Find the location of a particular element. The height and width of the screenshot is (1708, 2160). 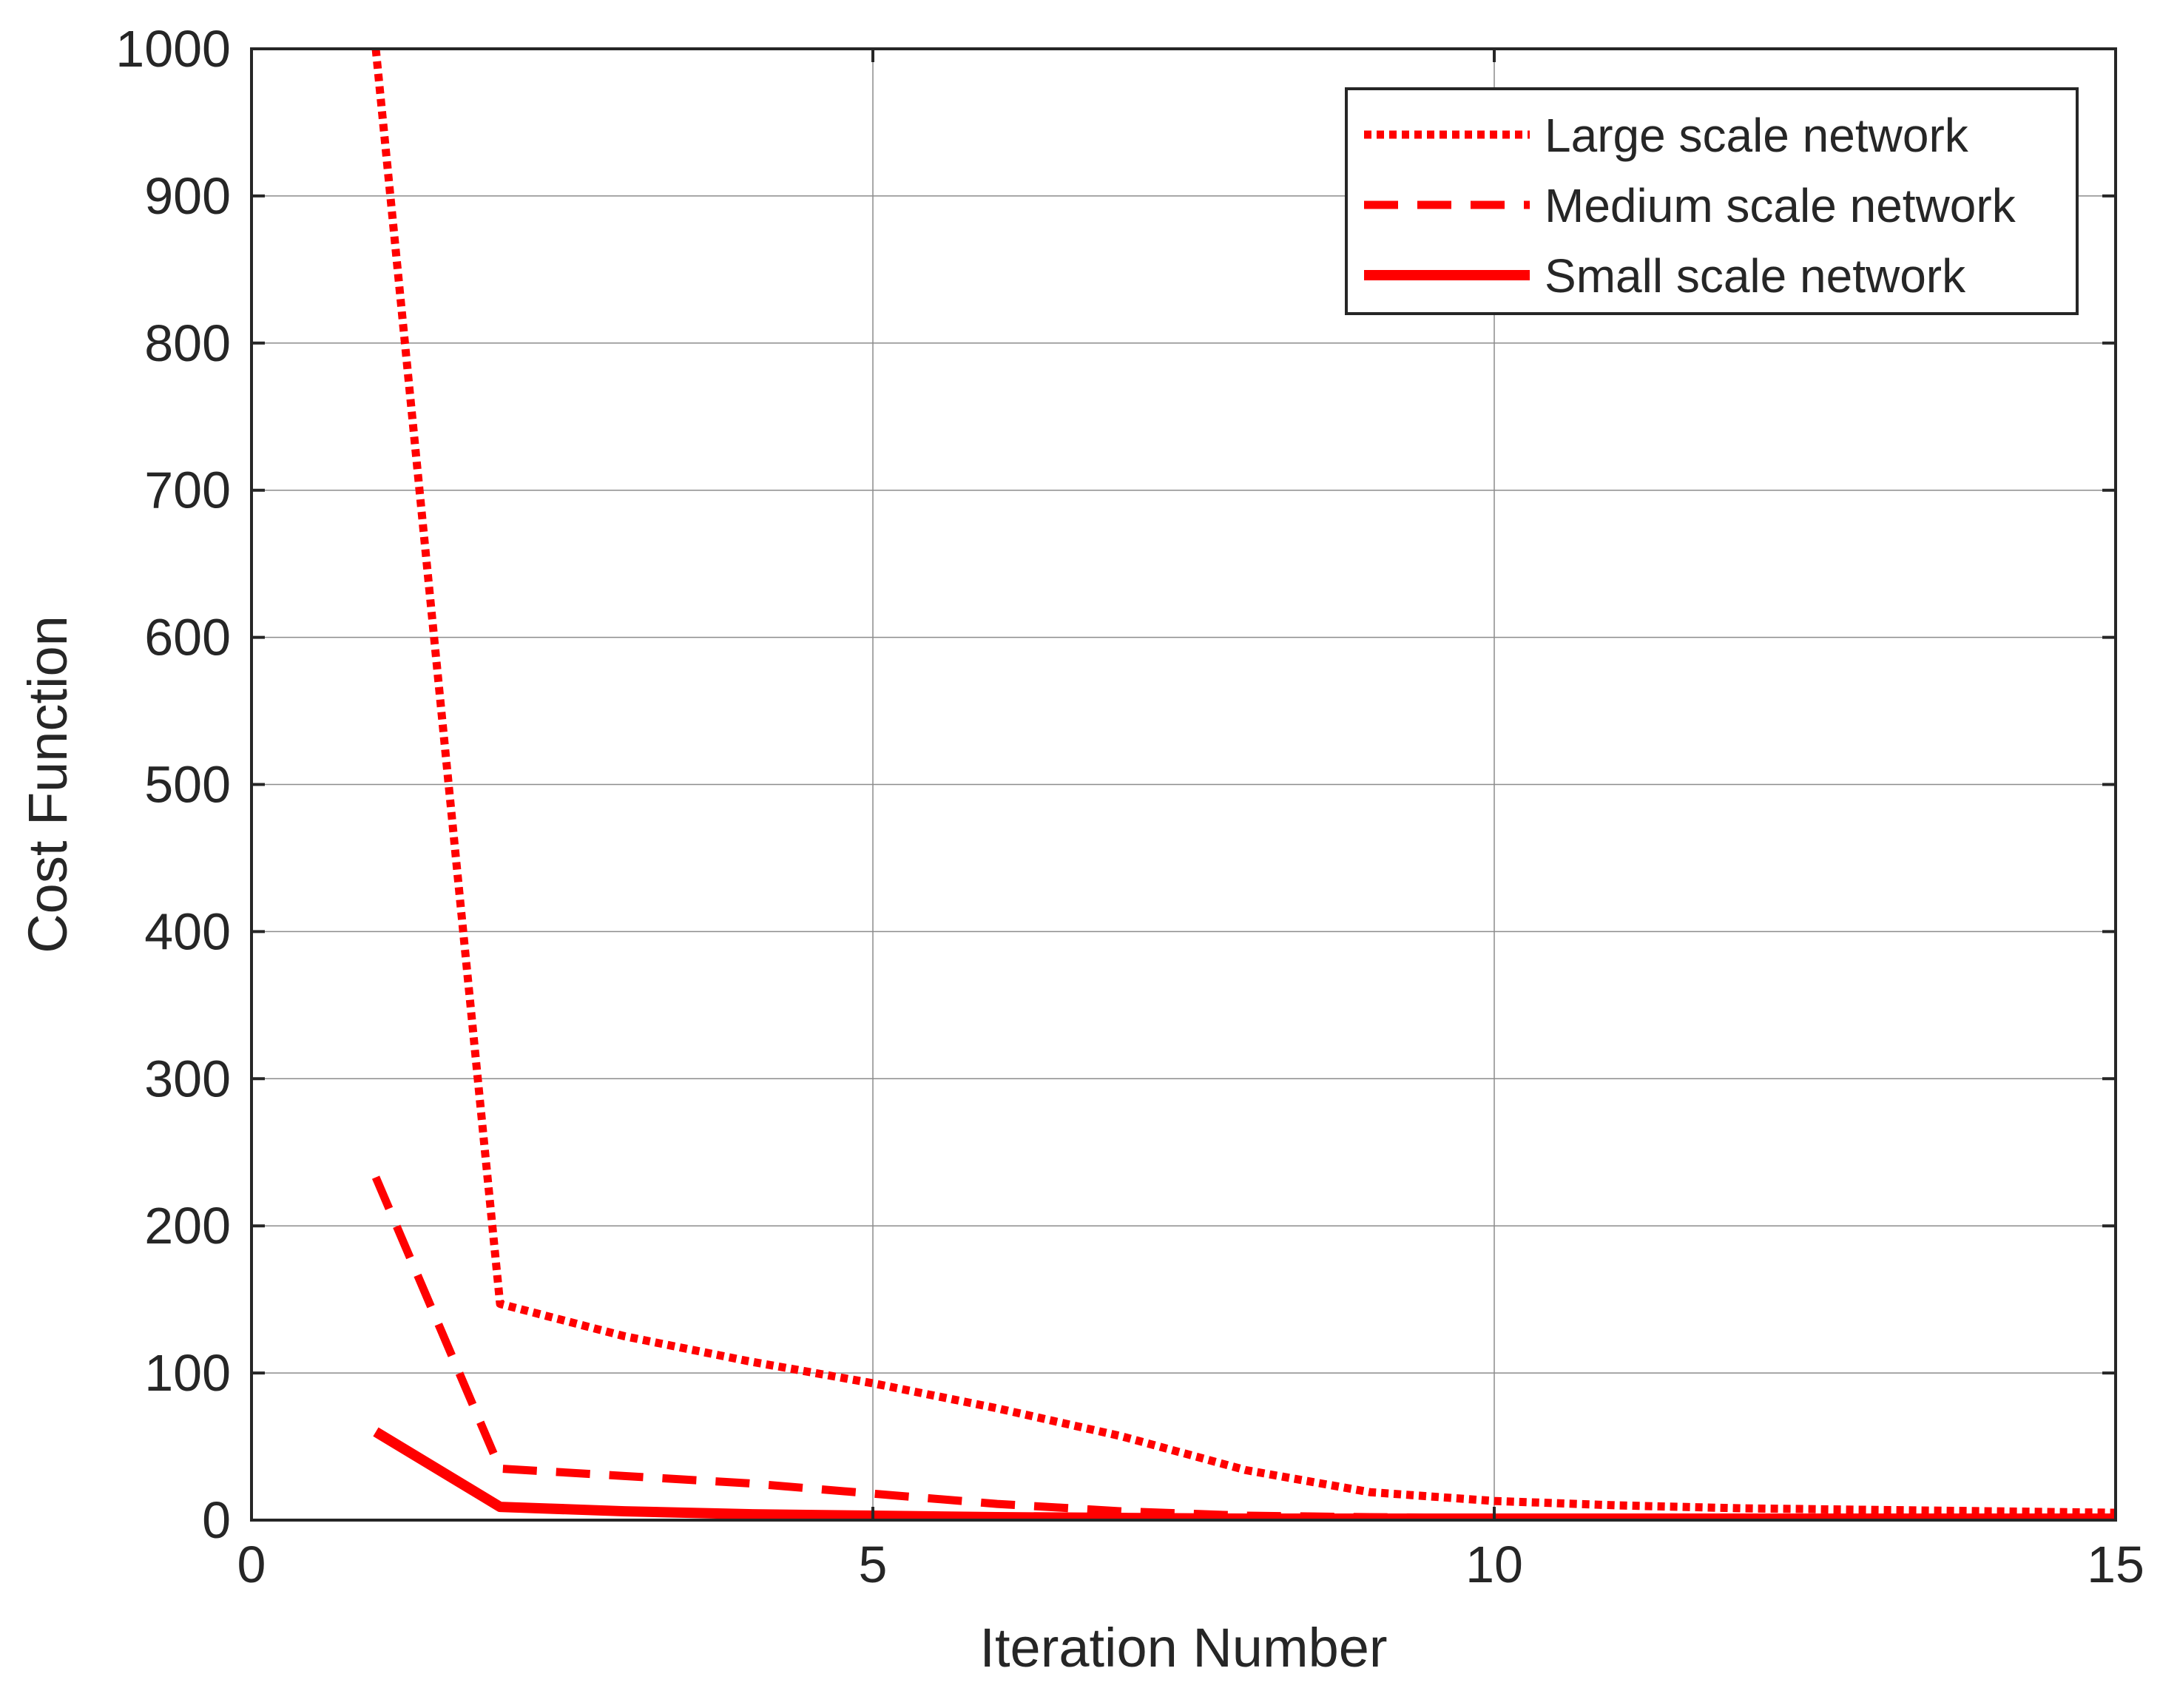

y-tick-label: 900 is located at coordinates (187, 196).